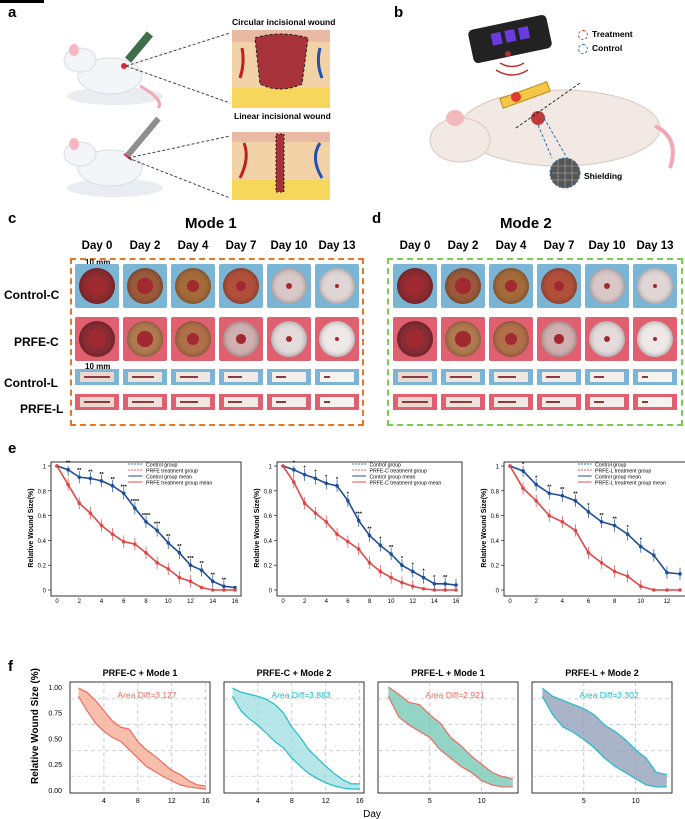 This screenshot has height=819, width=685. Describe the element at coordinates (386, 466) in the screenshot. I see `legend-label: Control group` at that location.